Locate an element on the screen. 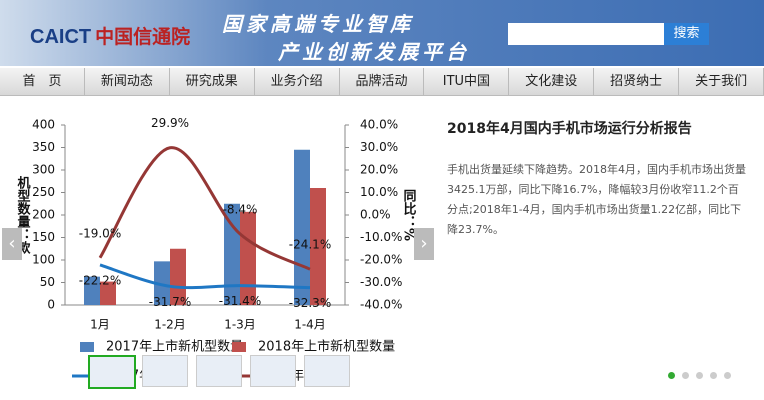 The width and height of the screenshot is (764, 400). nav-item: 新闻动态 is located at coordinates (127, 81).